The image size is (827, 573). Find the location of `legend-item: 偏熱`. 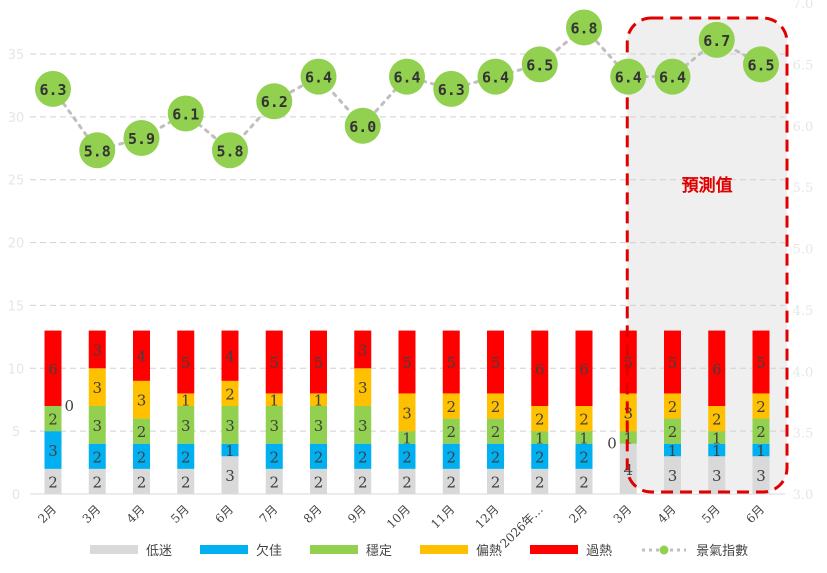

legend-item: 偏熱 is located at coordinates (461, 549).